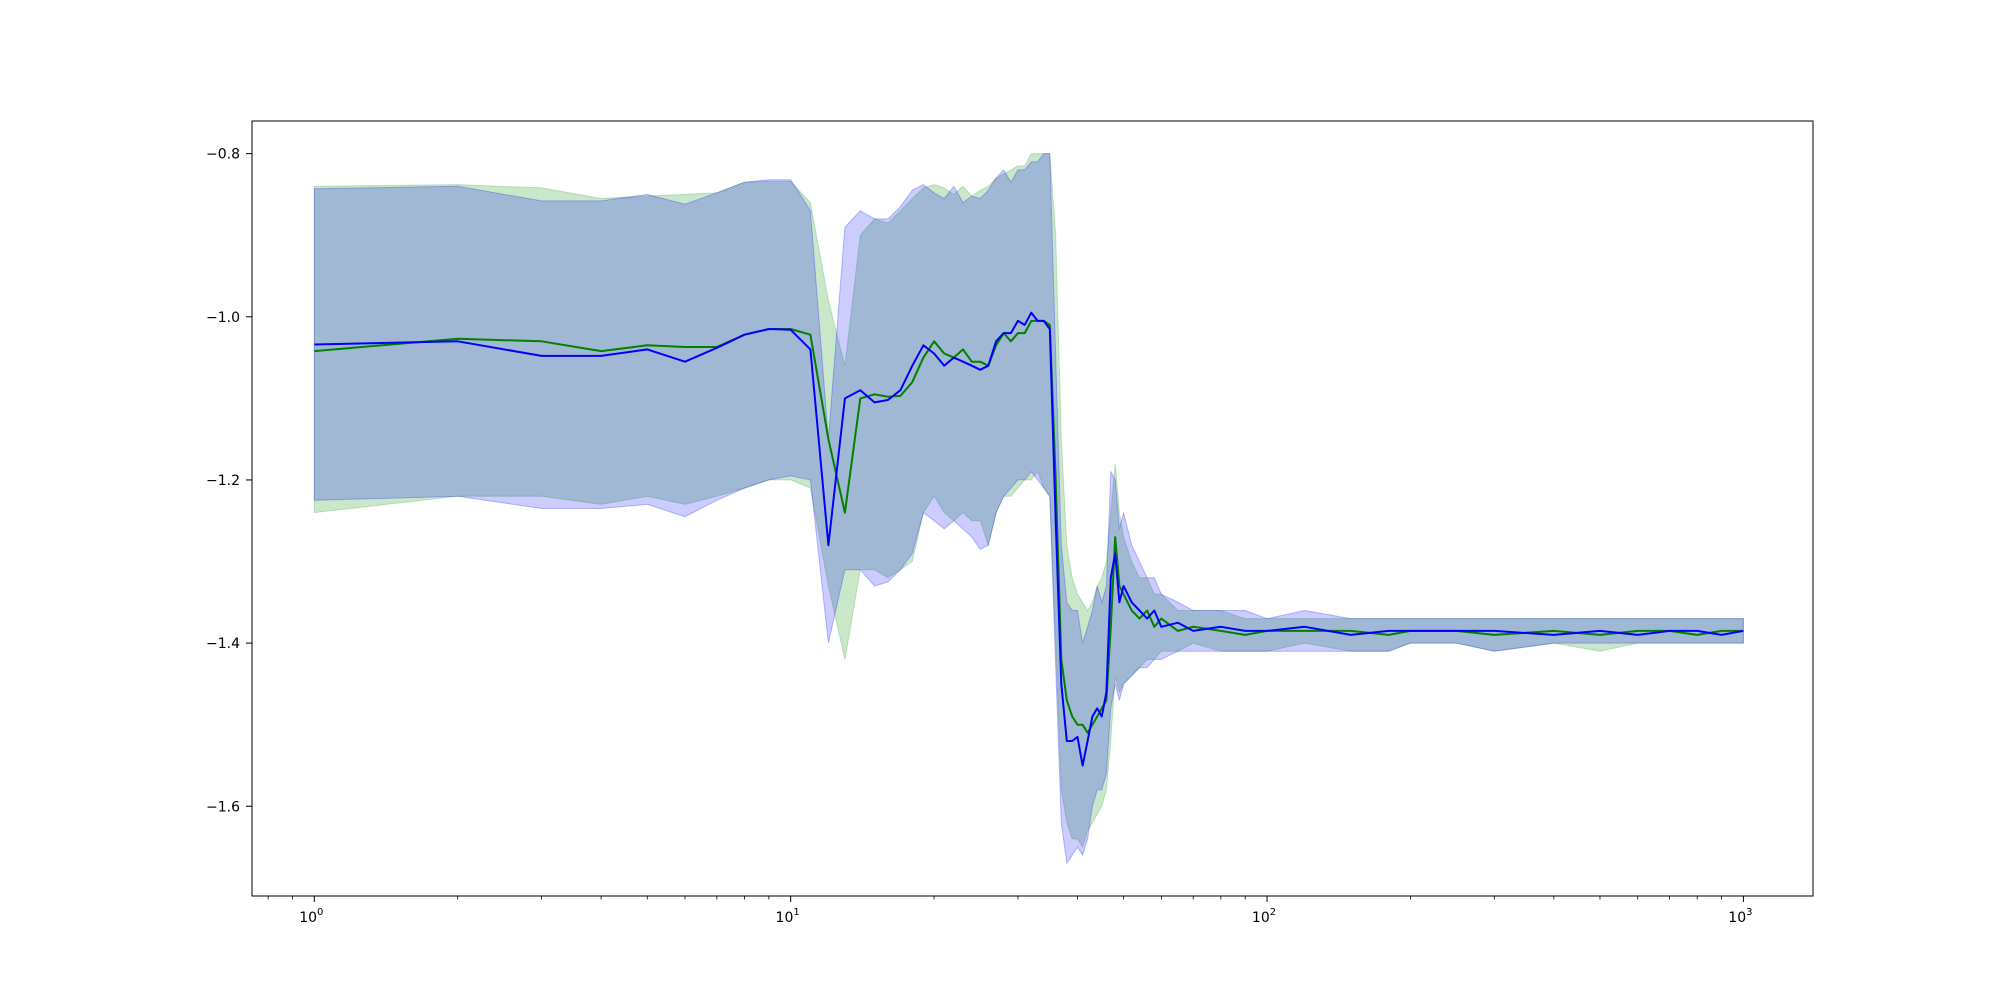  Describe the element at coordinates (1273, 912) in the screenshot. I see `x-tick-label-exponent: 2` at that location.